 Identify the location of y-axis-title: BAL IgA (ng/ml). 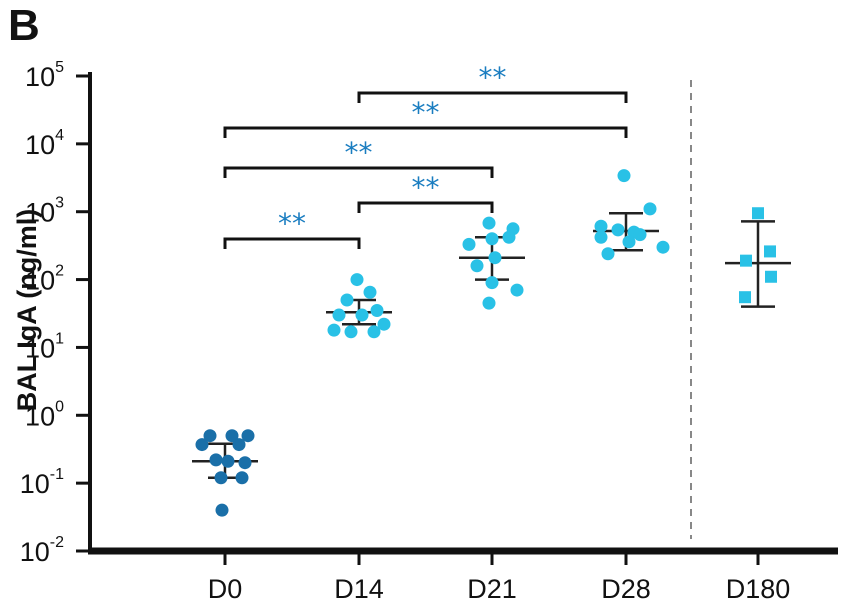
(27, 310).